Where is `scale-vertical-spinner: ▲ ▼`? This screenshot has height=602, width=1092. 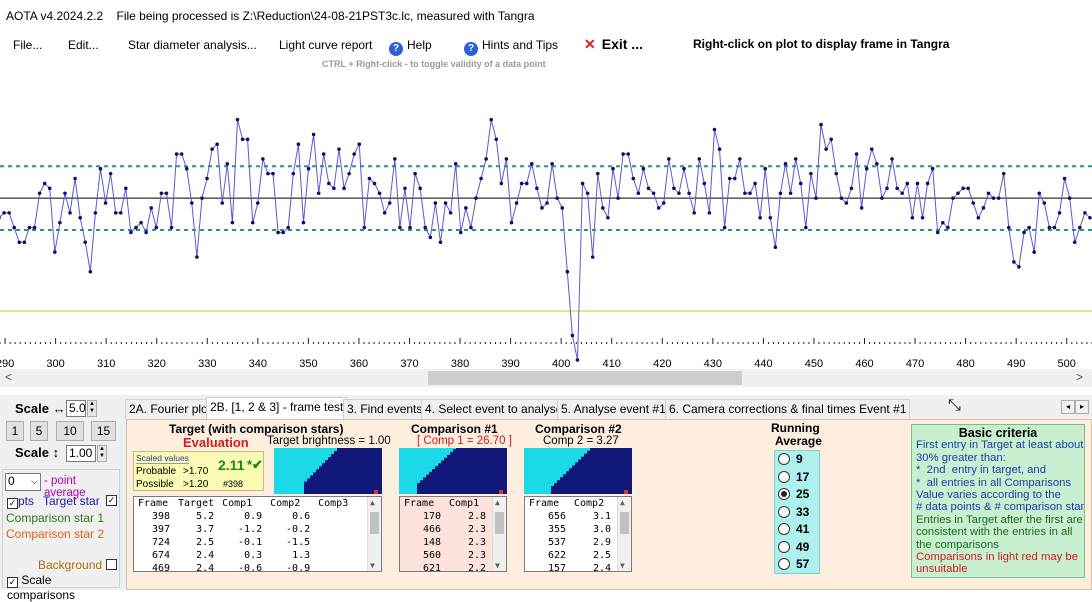 scale-vertical-spinner: ▲ ▼ is located at coordinates (102, 453).